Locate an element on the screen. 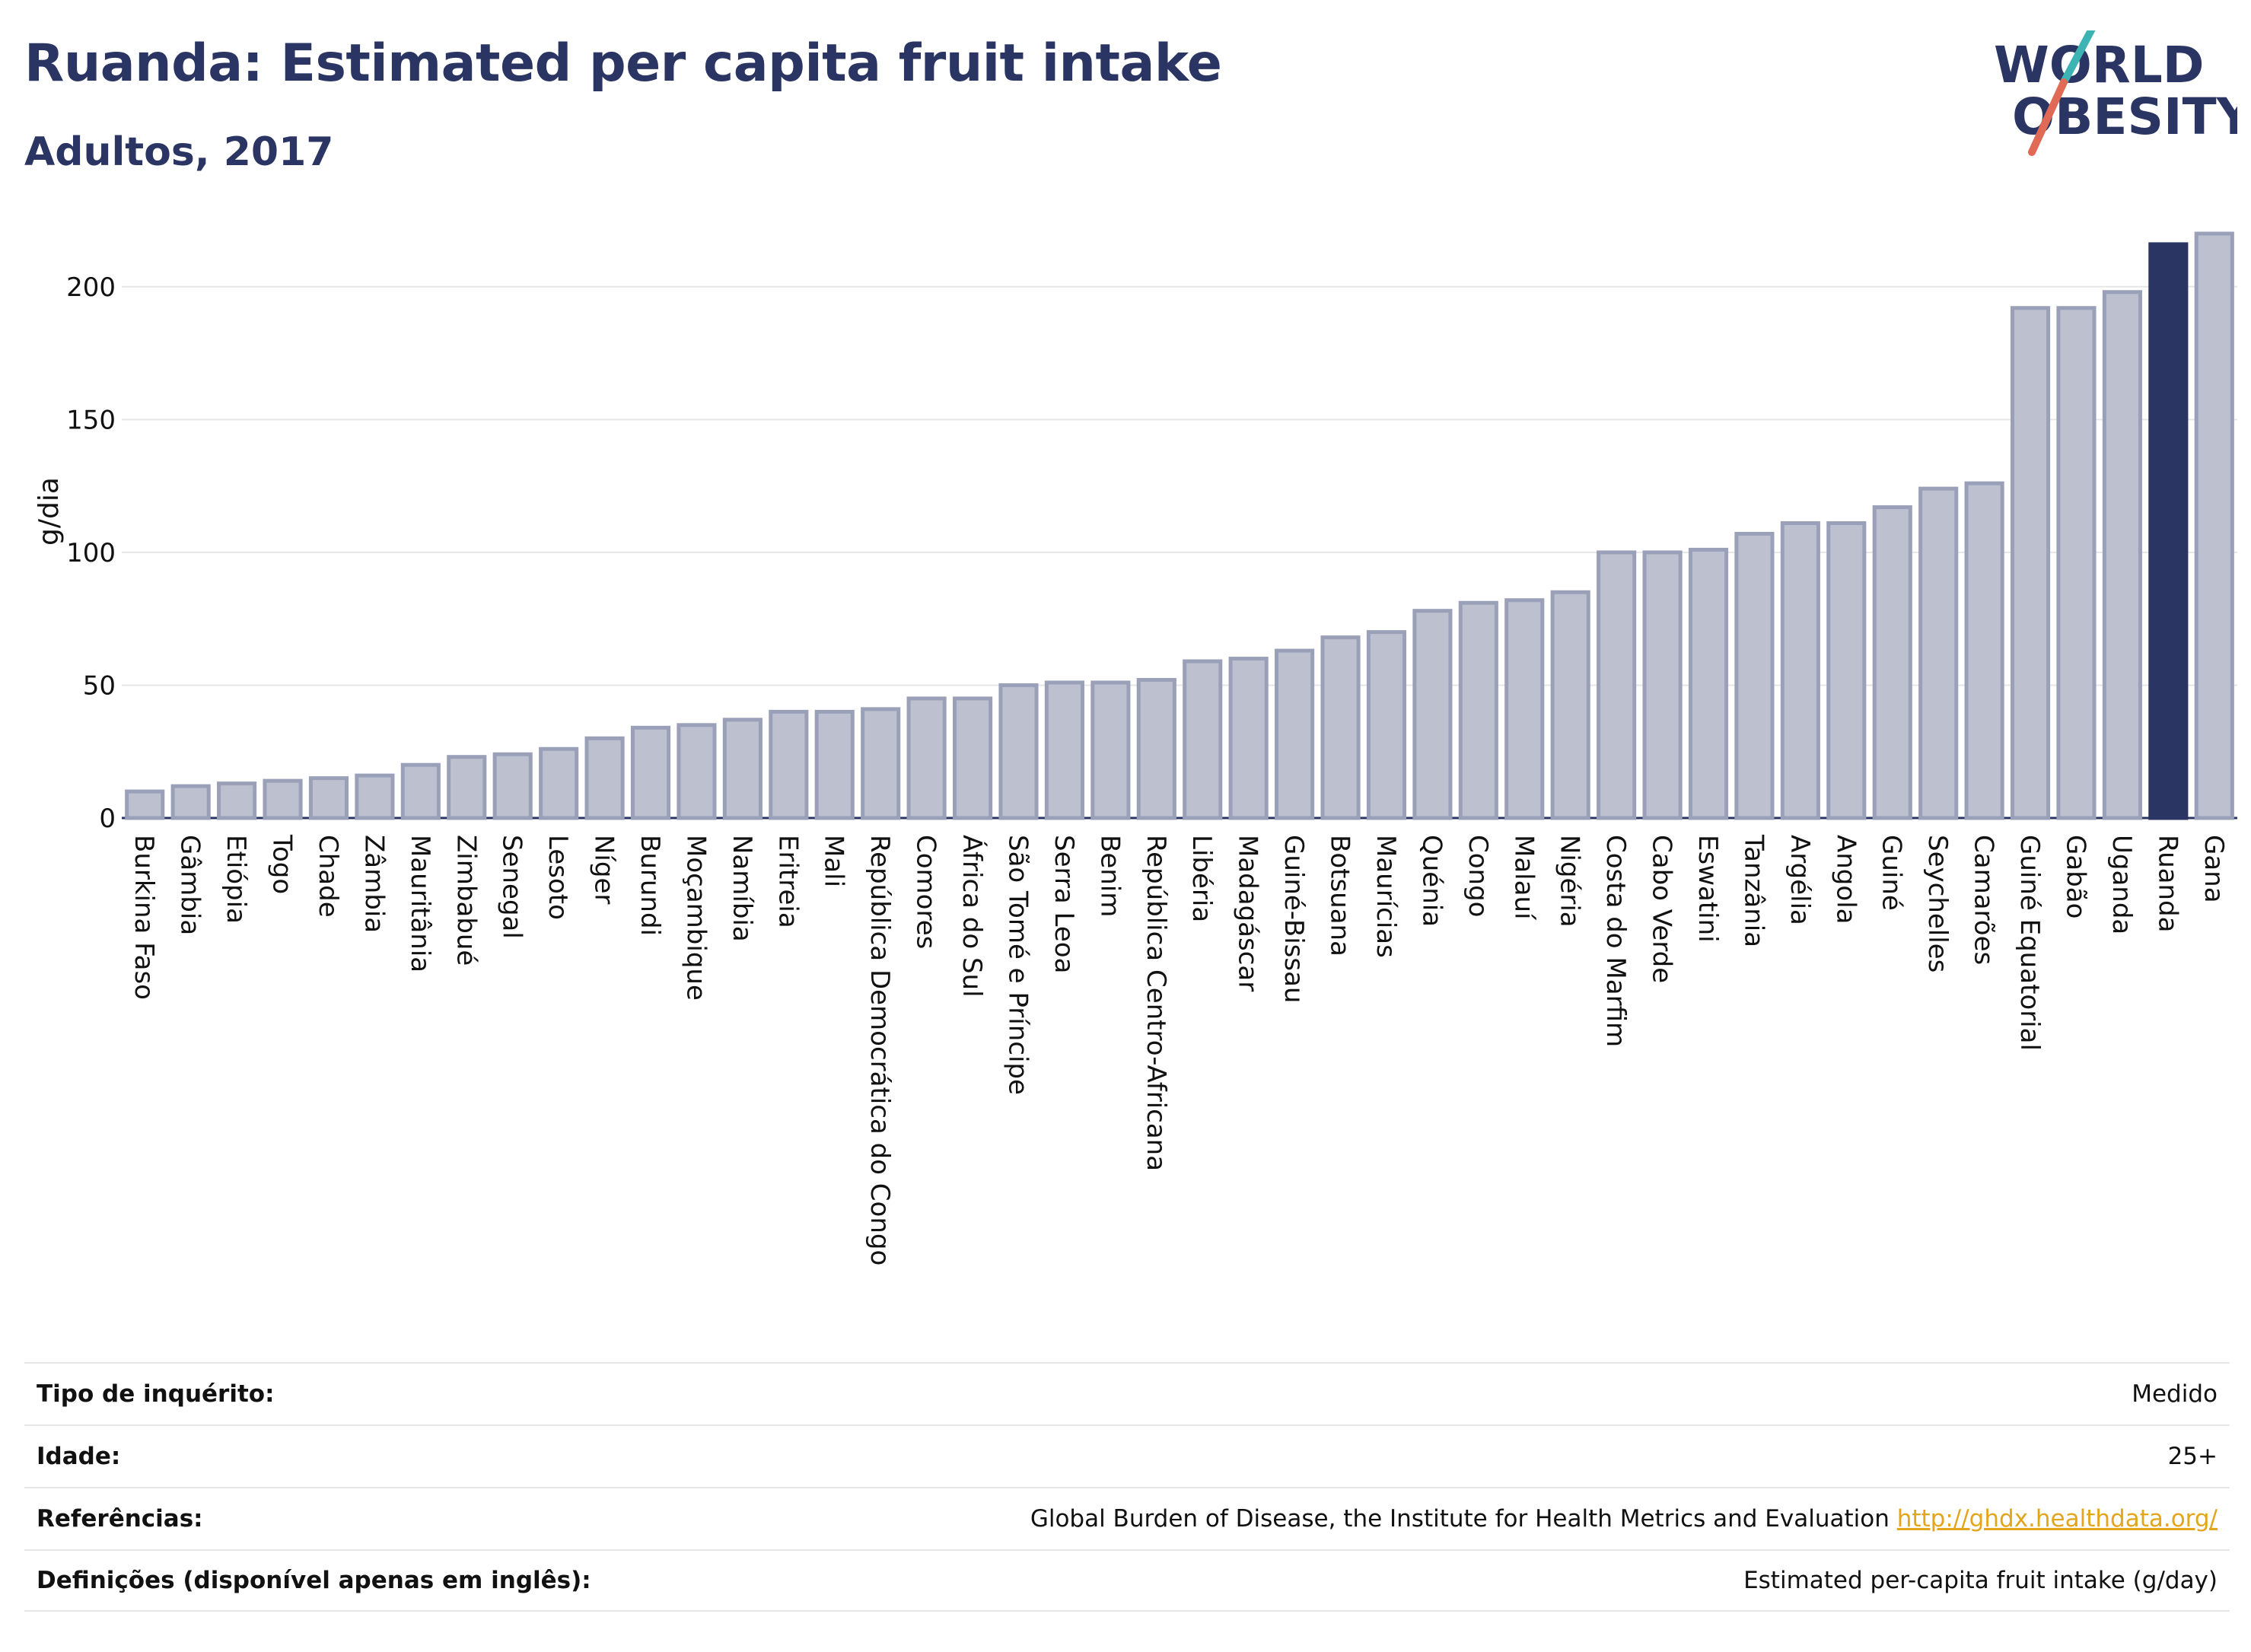  x-tick-label: Lesoto is located at coordinates (558, 877).